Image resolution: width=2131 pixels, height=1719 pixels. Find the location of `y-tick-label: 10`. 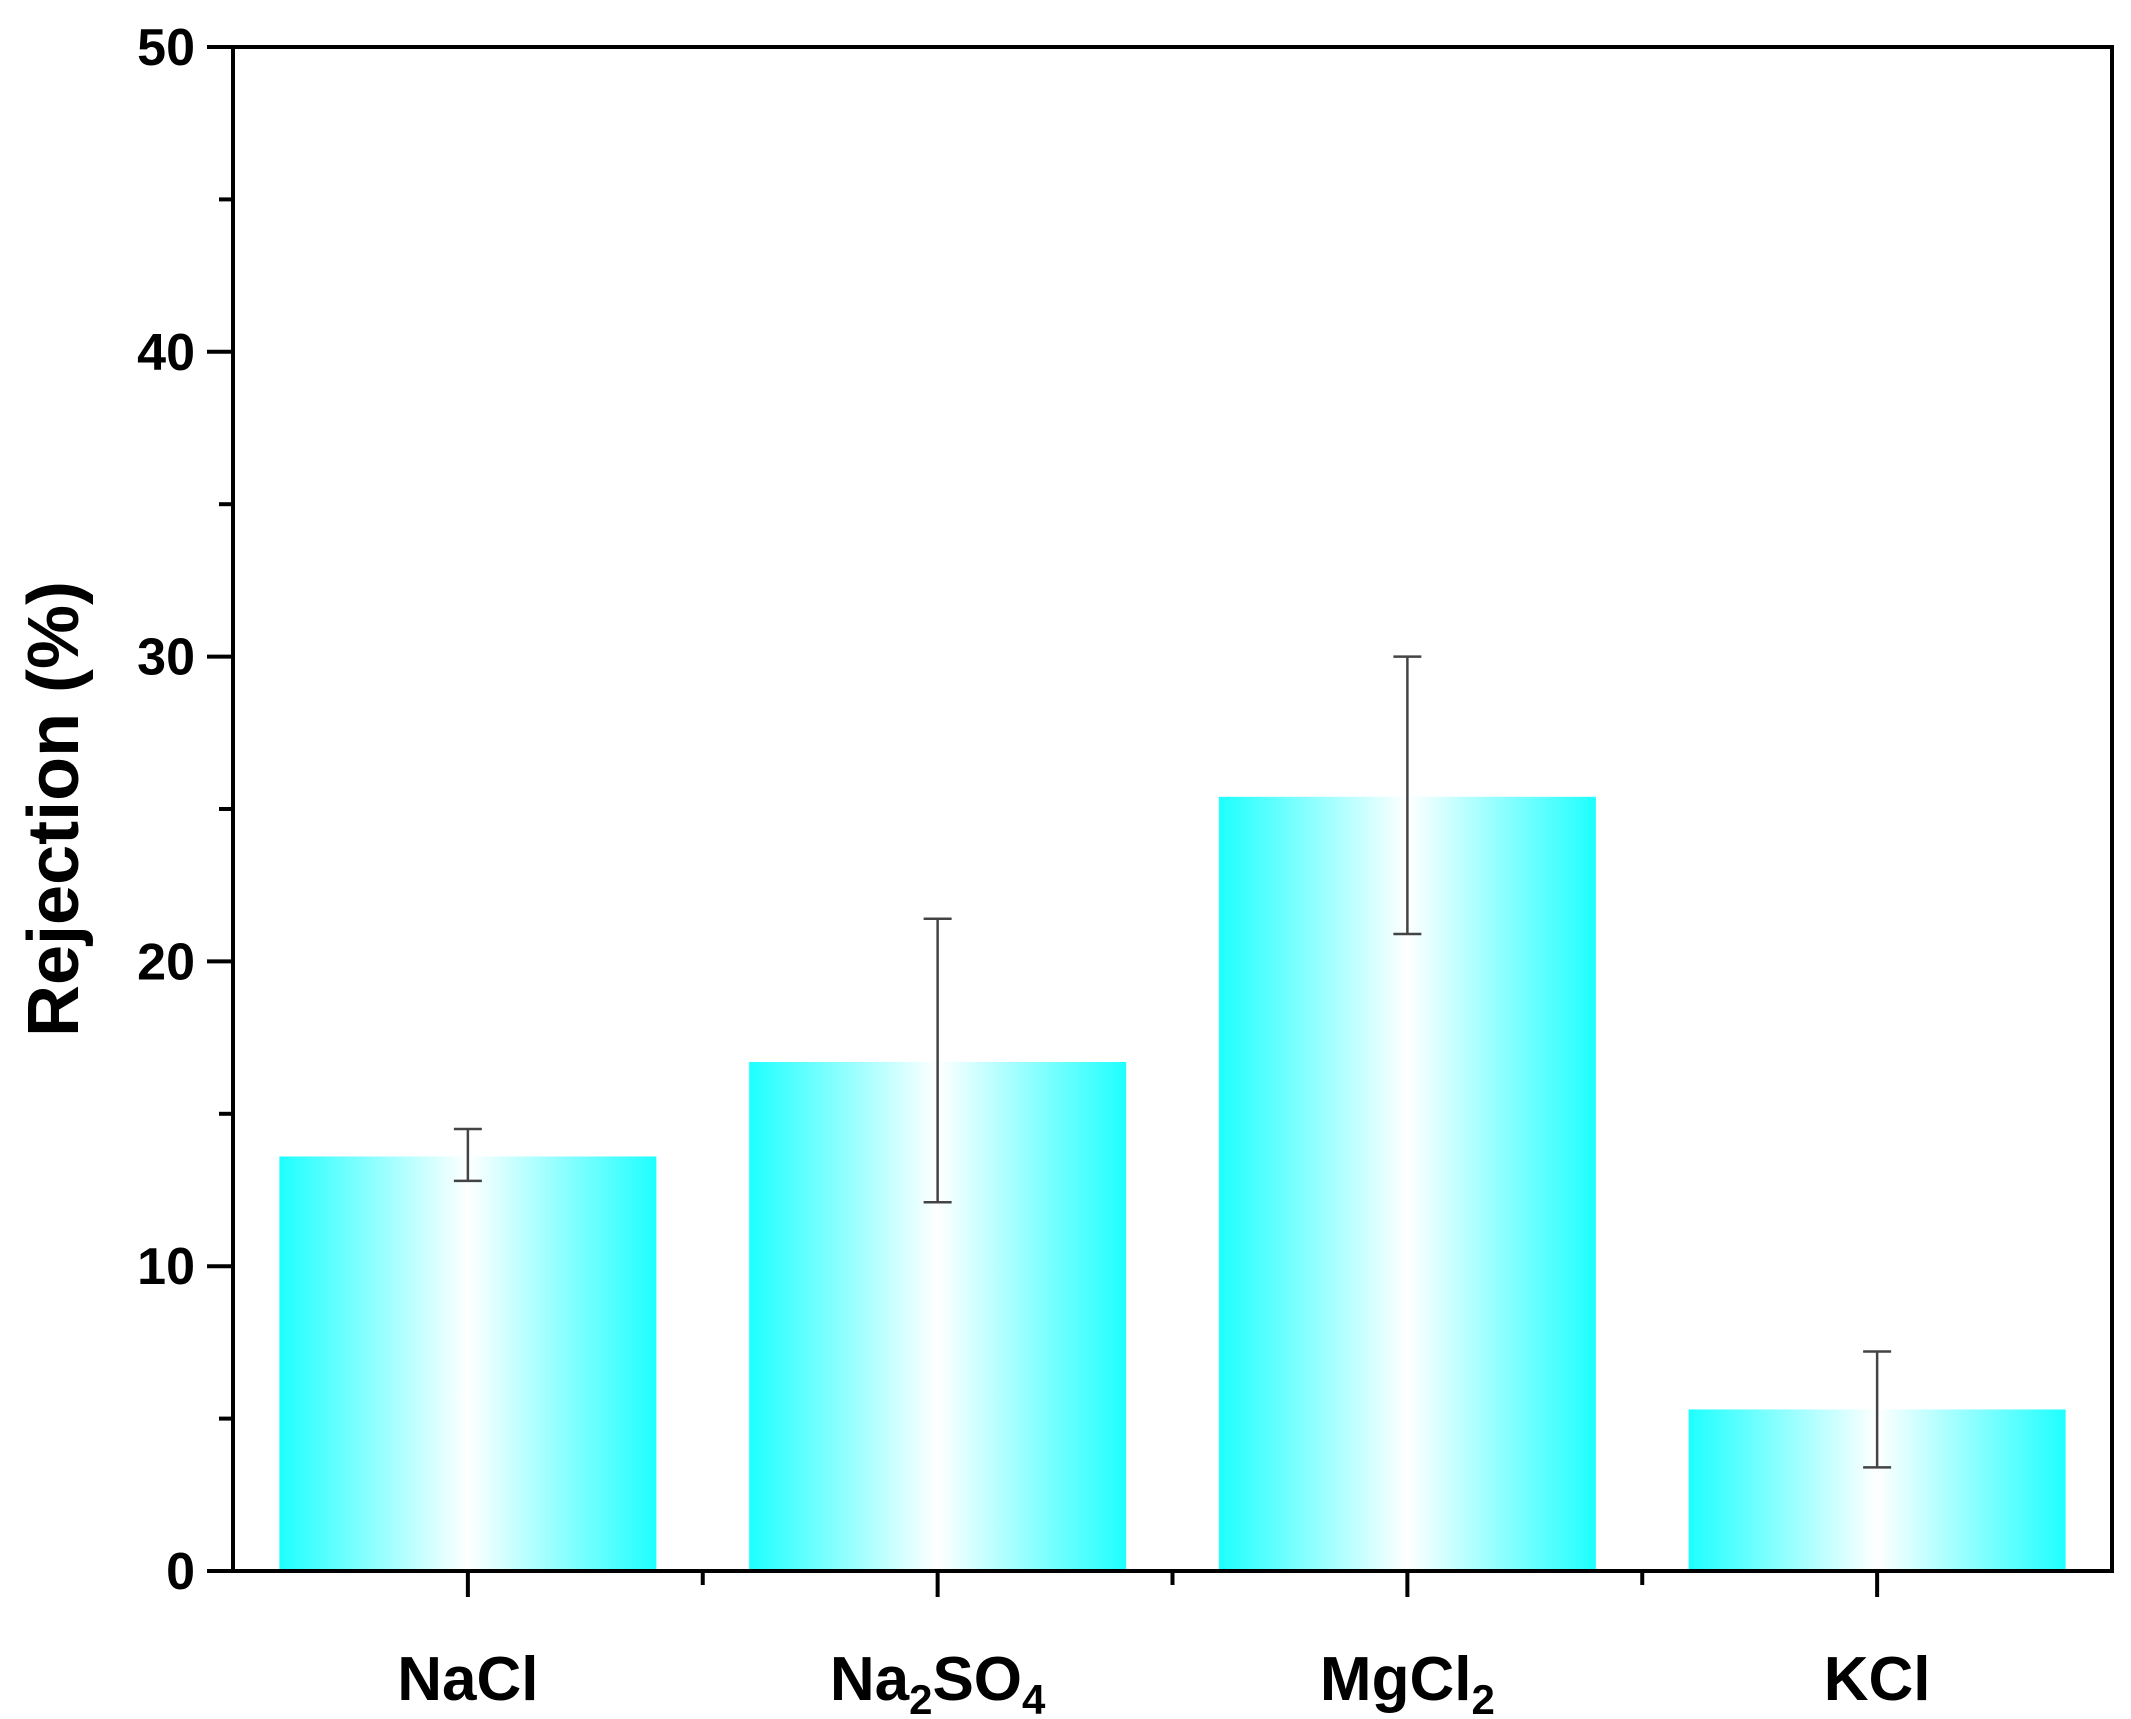

y-tick-label: 10 is located at coordinates (166, 1267).